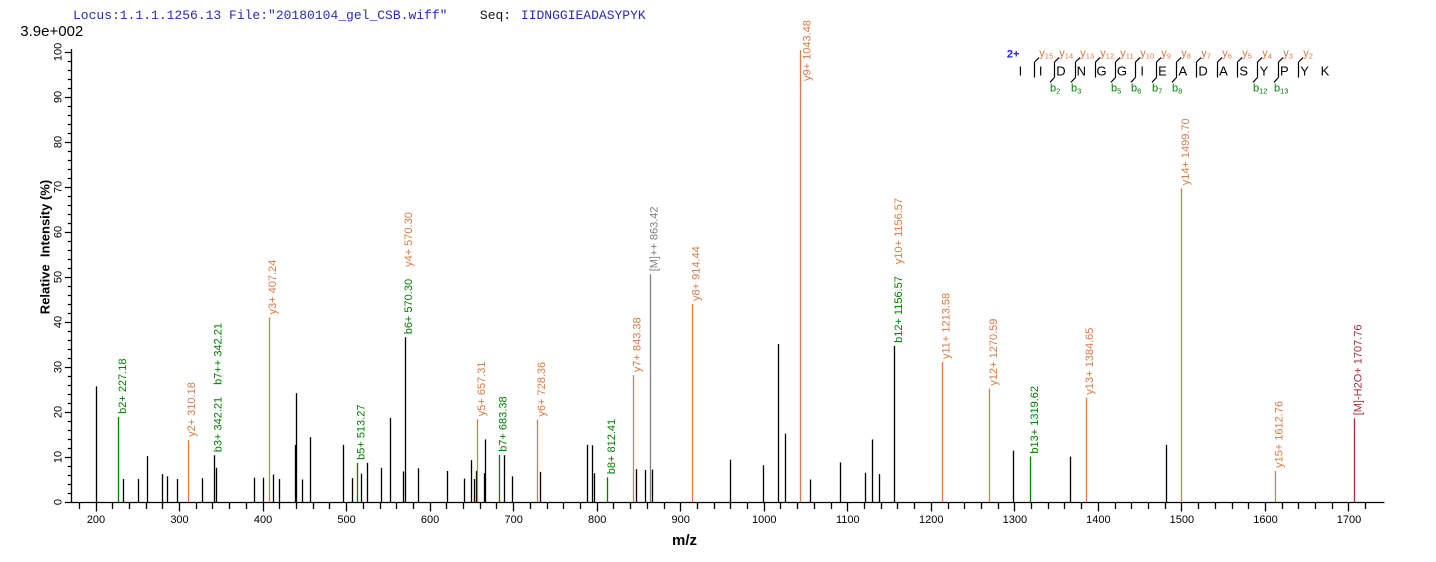 The width and height of the screenshot is (1436, 562). Describe the element at coordinates (1349, 520) in the screenshot. I see `svg-text: 1700` at that location.